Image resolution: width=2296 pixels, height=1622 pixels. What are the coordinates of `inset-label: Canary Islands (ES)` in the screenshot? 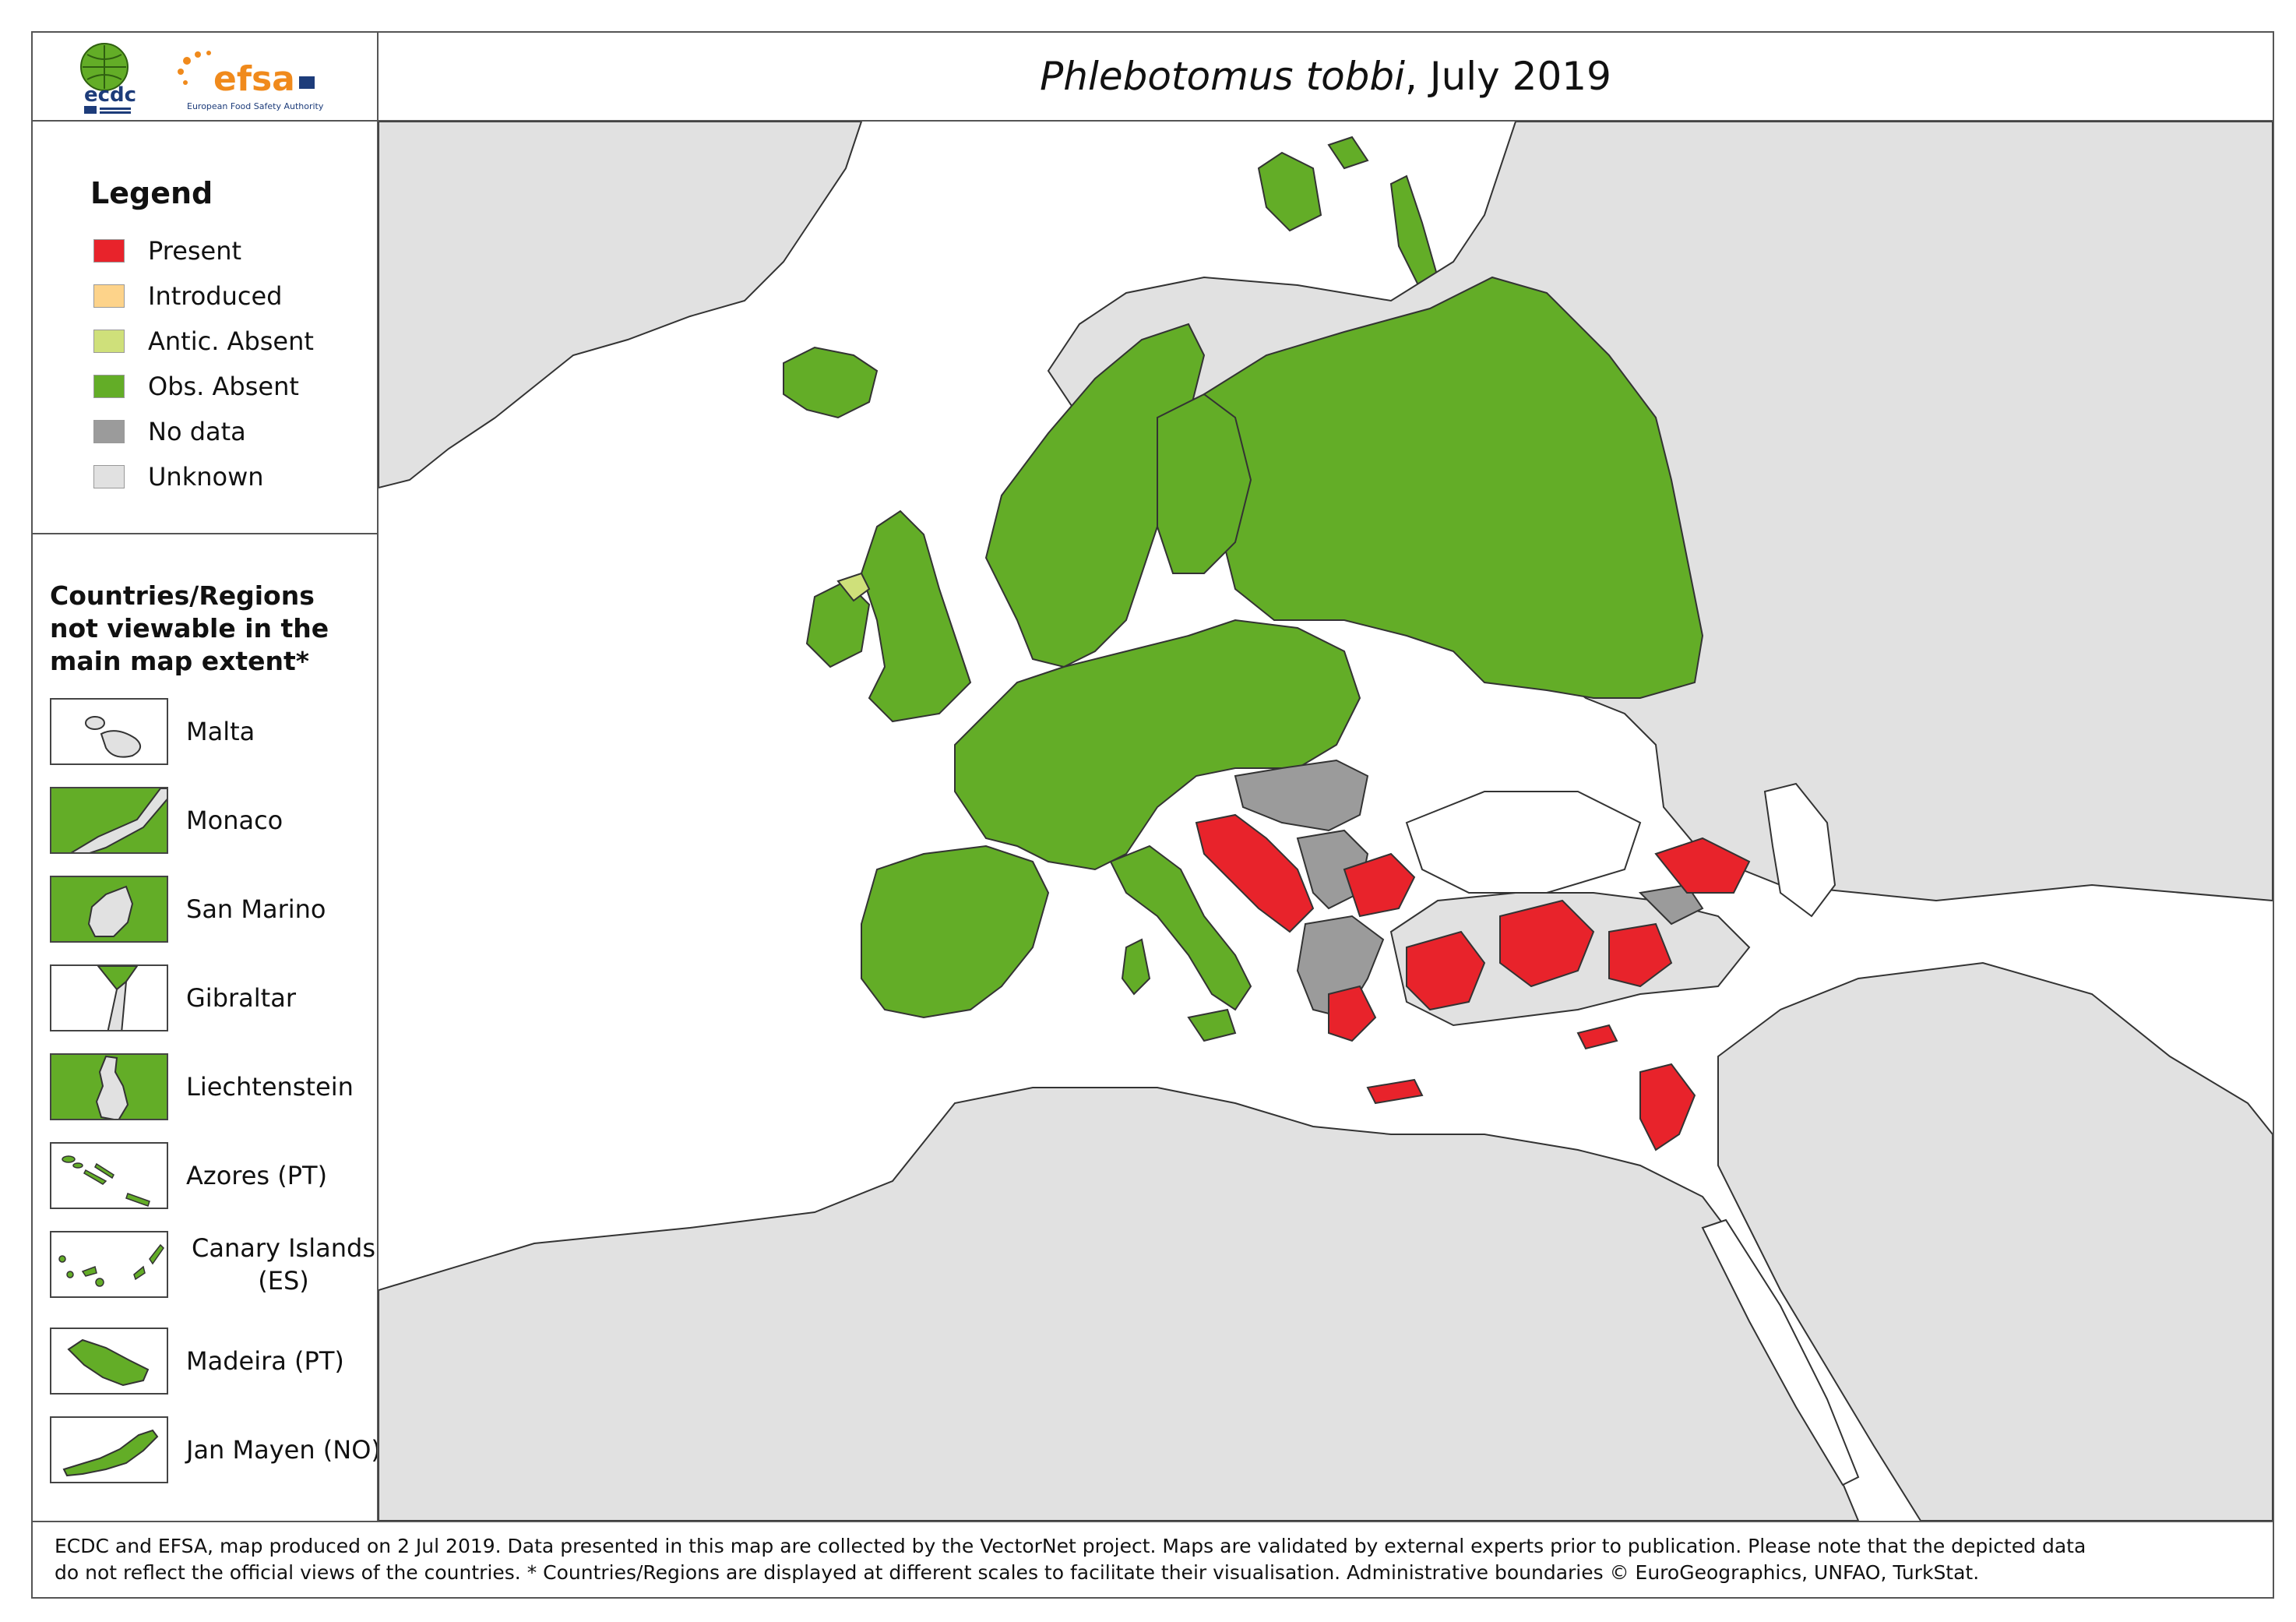 It's located at (283, 1264).